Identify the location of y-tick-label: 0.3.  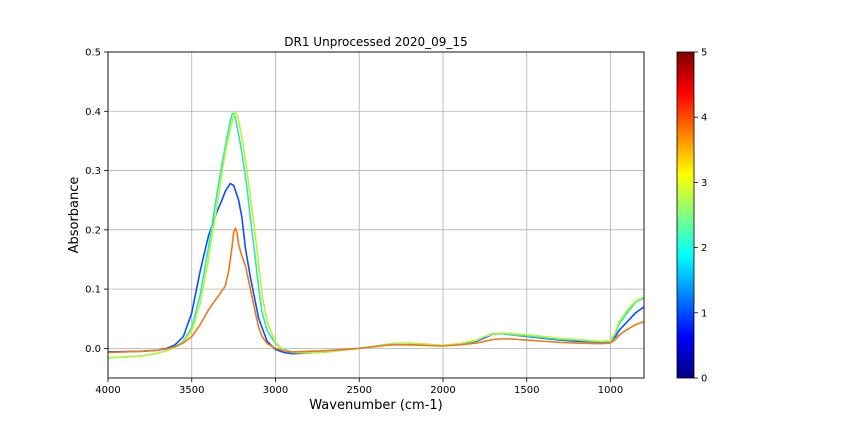
(93, 171).